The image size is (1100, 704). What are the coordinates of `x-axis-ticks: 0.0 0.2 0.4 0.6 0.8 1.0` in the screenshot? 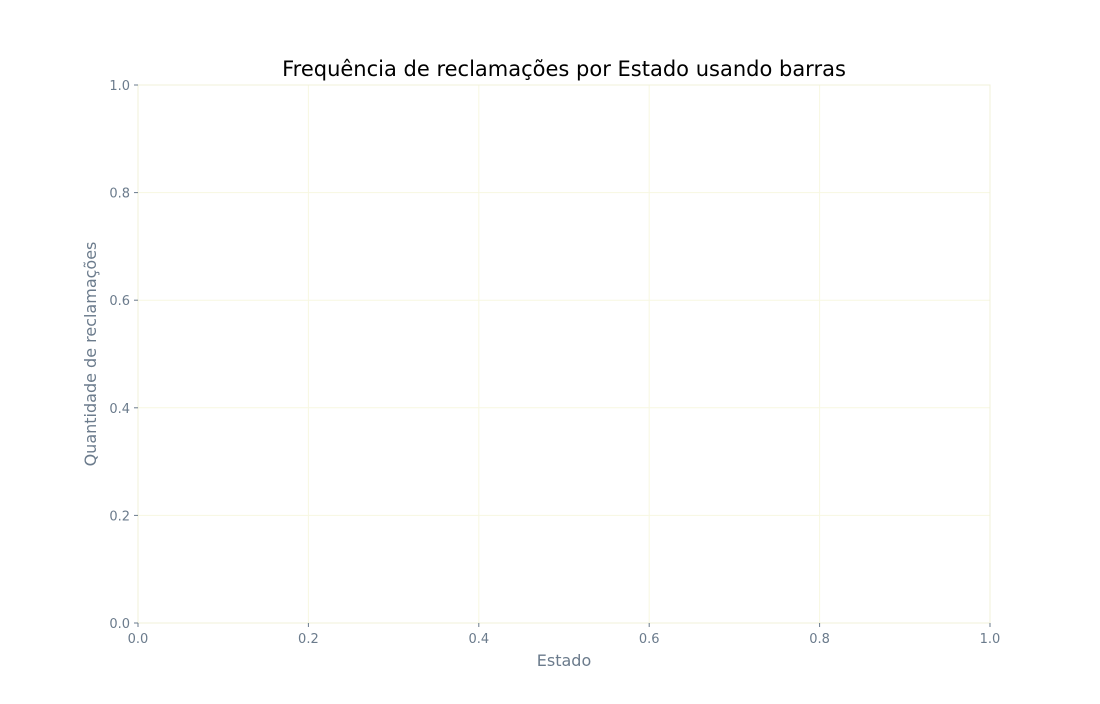 It's located at (564, 635).